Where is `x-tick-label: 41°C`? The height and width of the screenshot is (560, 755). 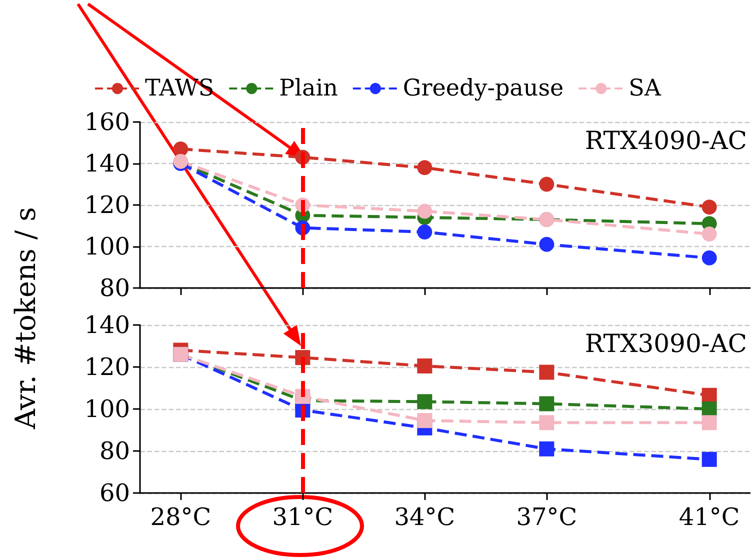
x-tick-label: 41°C is located at coordinates (709, 517).